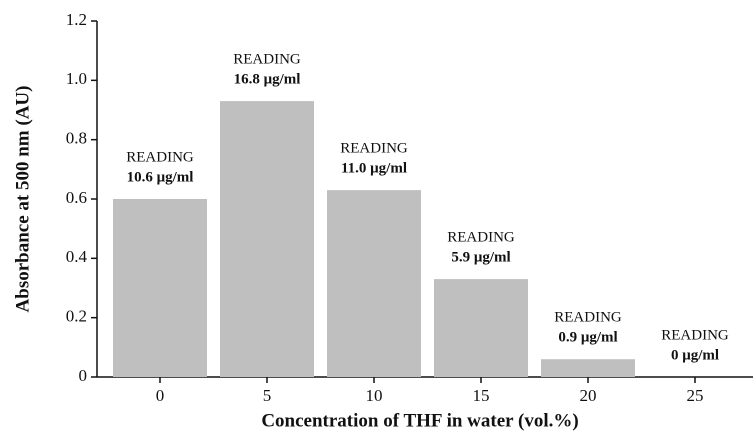 The image size is (753, 437). I want to click on annotation-reading: 0.9 μg/ml, so click(587, 338).